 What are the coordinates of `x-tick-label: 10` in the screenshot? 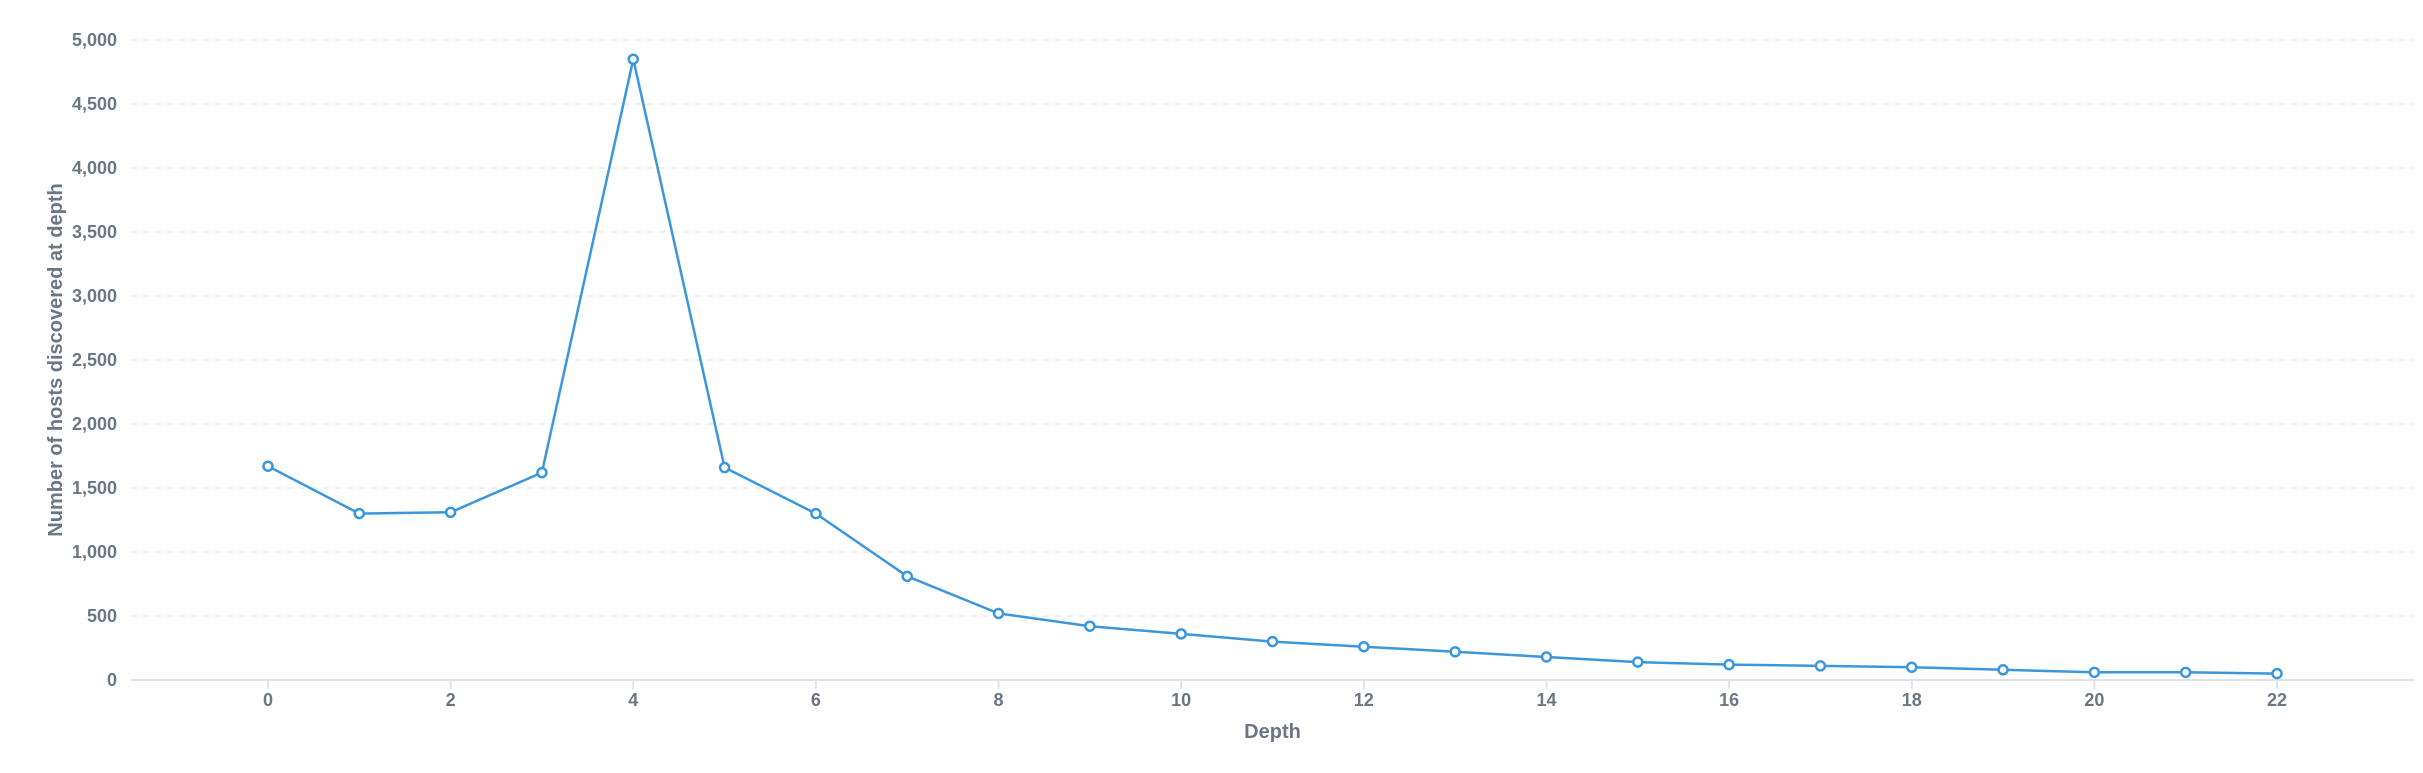 It's located at (1181, 700).